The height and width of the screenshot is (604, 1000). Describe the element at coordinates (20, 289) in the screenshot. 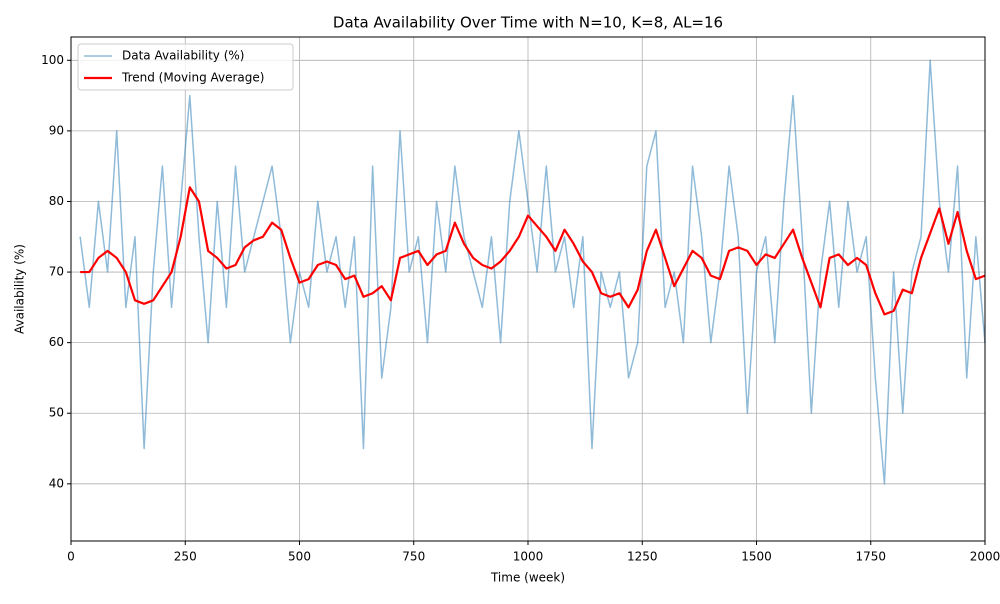

I see `y-axis-label: Availability (%)` at that location.